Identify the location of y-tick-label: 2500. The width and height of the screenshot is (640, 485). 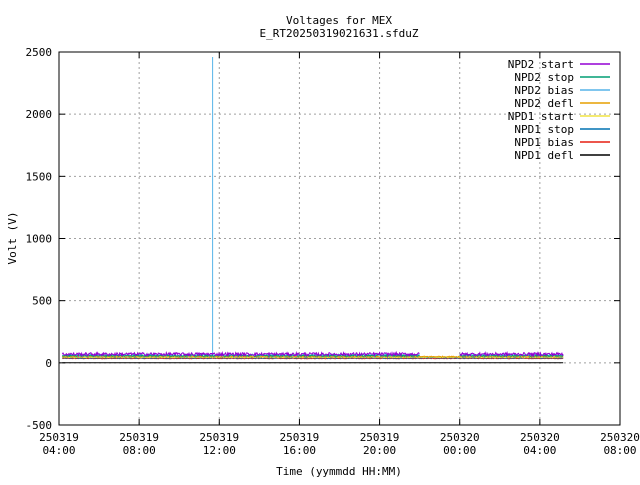
(39, 52).